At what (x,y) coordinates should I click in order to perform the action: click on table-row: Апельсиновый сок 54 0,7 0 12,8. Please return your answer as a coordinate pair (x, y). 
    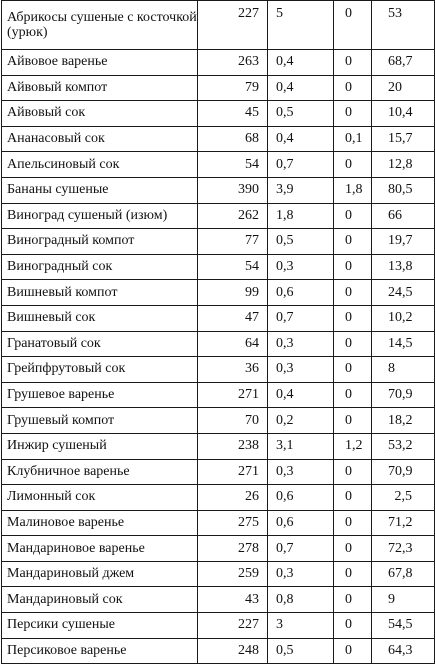
    Looking at the image, I should click on (218, 164).